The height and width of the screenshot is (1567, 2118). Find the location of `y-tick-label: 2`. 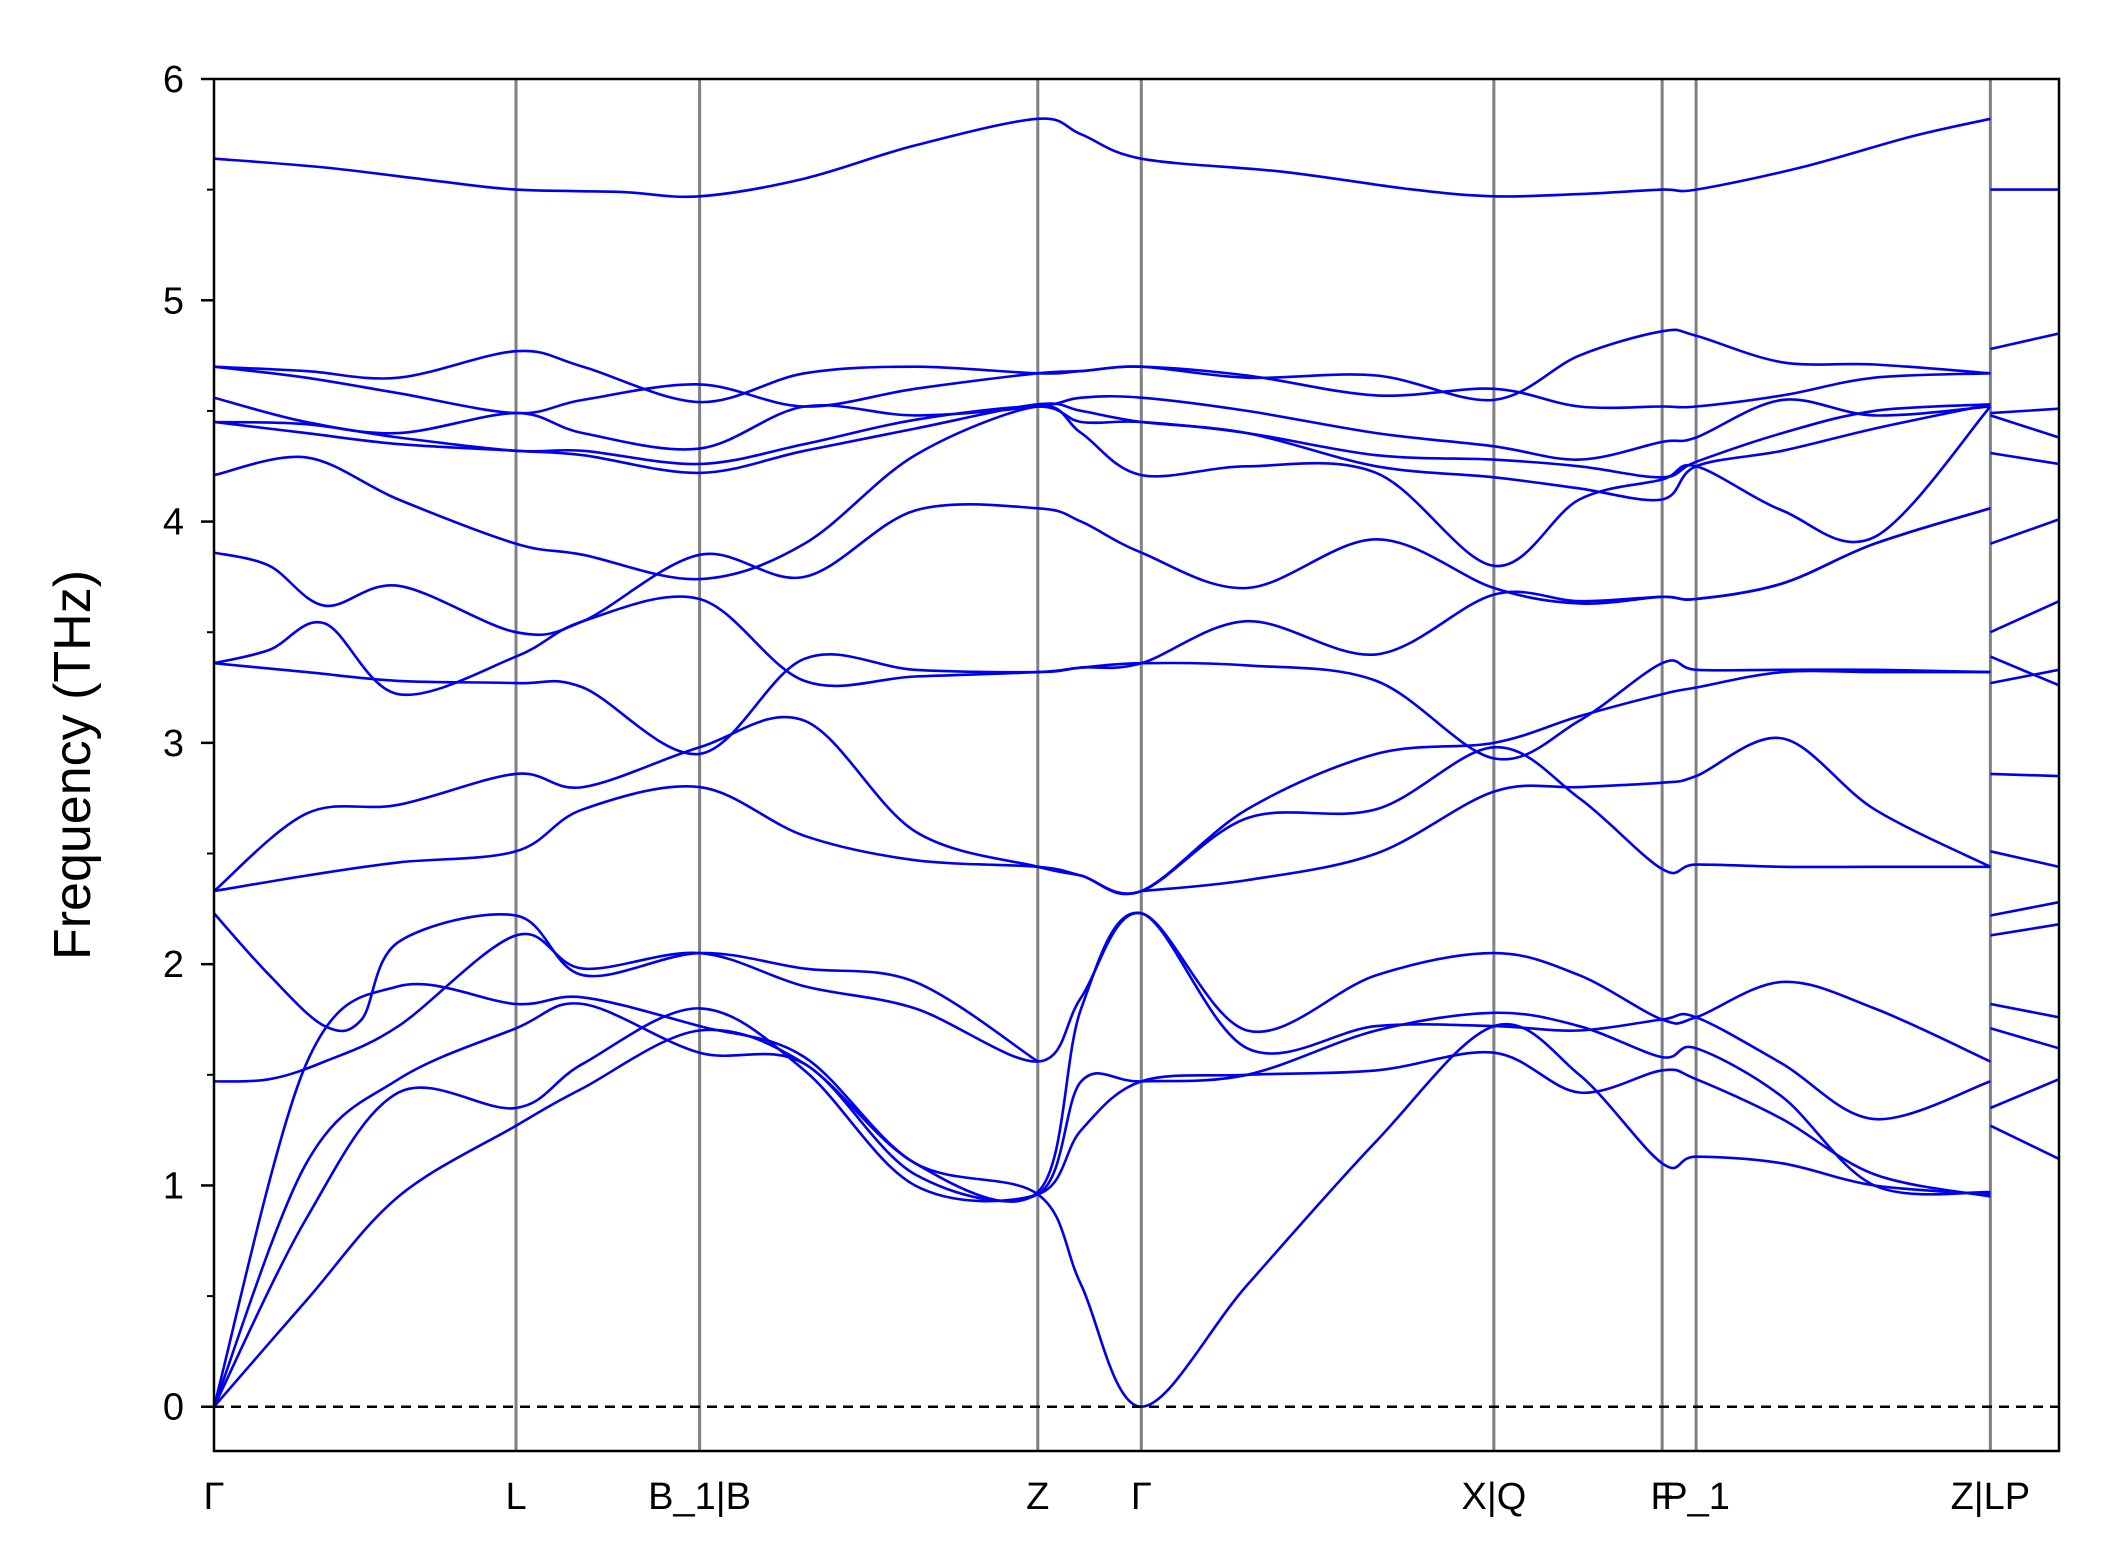

y-tick-label: 2 is located at coordinates (173, 965).